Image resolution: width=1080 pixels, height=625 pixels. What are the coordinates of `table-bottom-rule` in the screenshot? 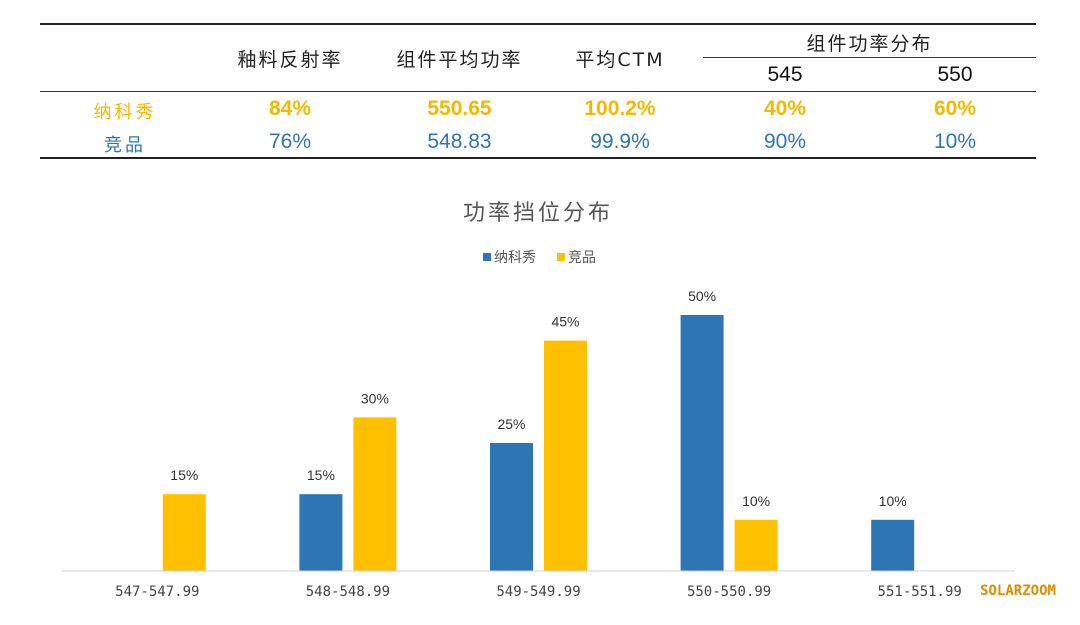 It's located at (538, 158).